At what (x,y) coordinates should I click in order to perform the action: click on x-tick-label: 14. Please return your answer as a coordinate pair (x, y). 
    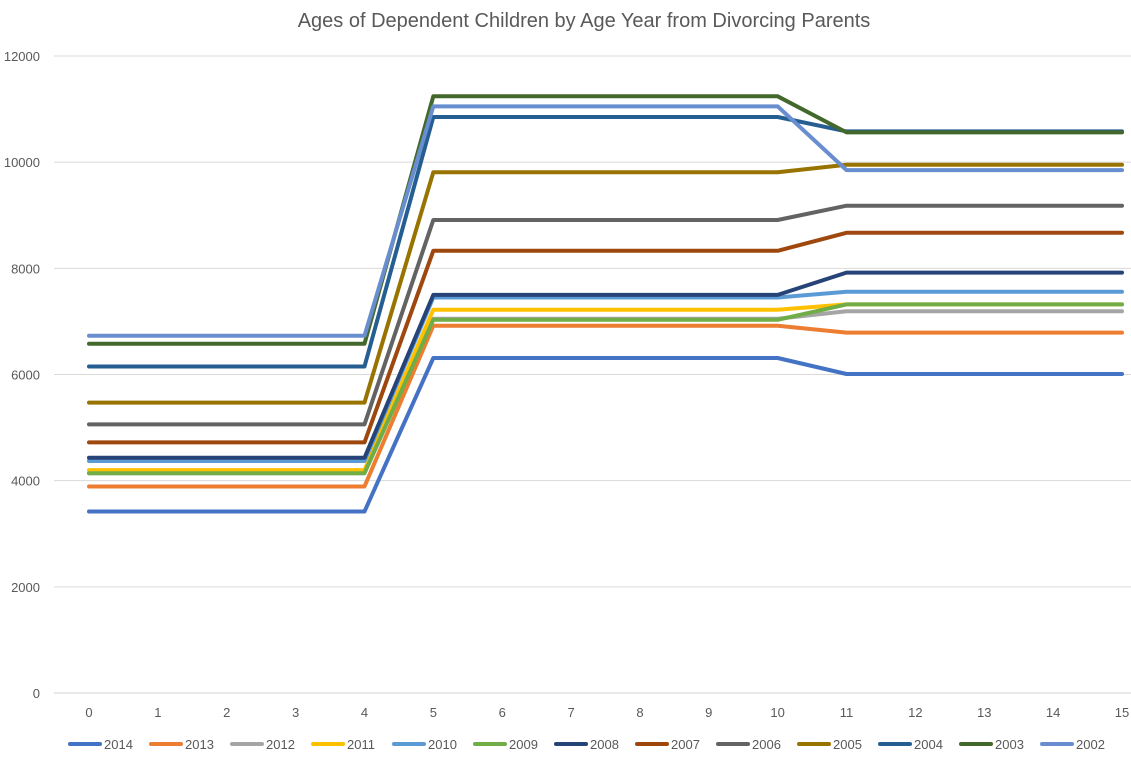
    Looking at the image, I should click on (1053, 712).